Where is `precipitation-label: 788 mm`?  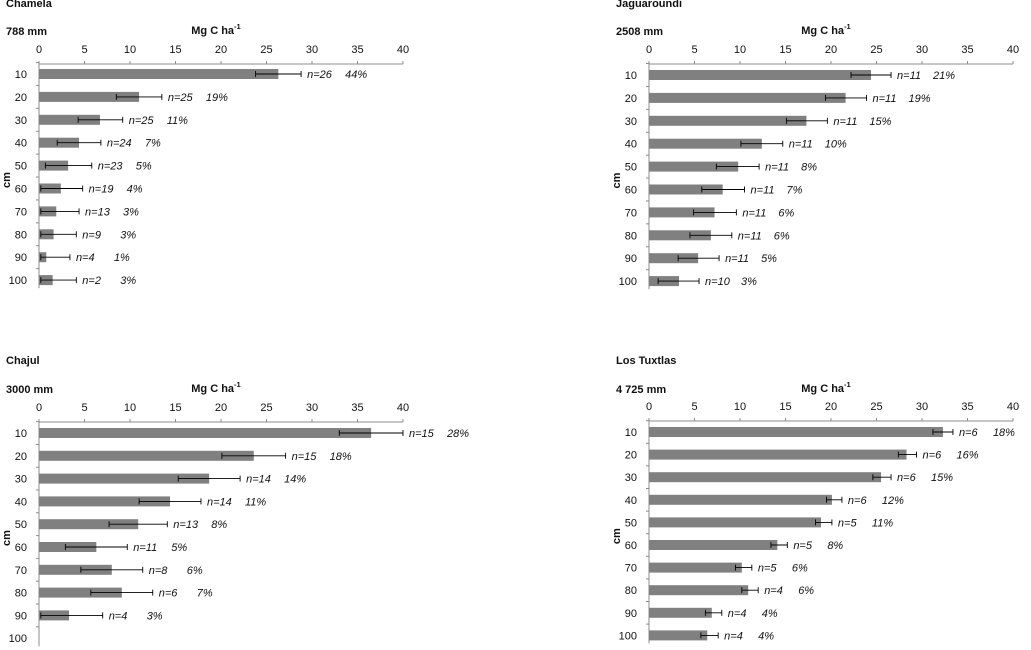 precipitation-label: 788 mm is located at coordinates (26, 32).